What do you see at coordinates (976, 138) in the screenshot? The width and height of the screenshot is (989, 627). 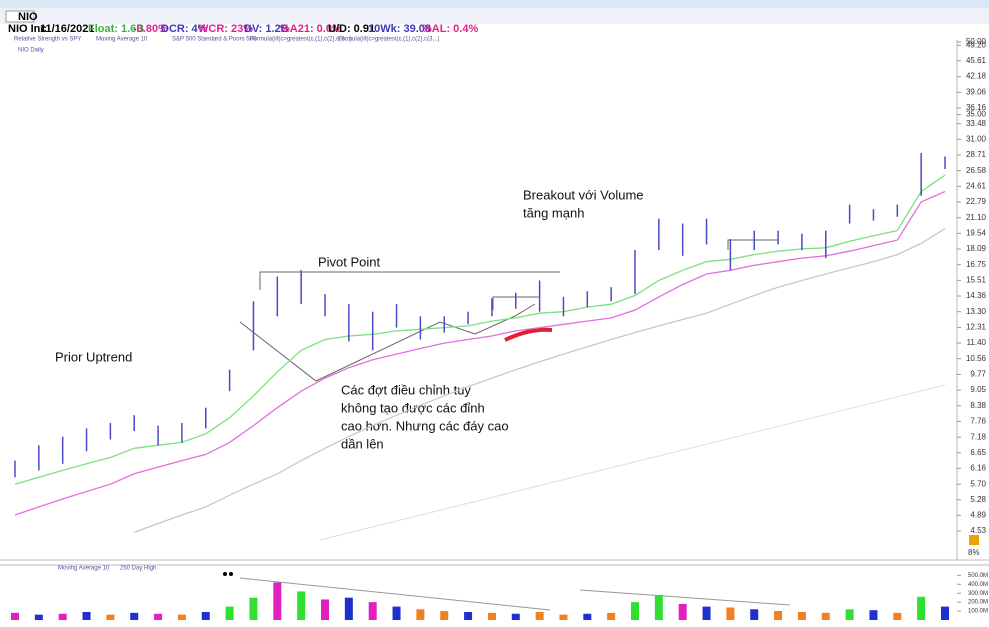 I see `y-tick-label: 31.00` at bounding box center [976, 138].